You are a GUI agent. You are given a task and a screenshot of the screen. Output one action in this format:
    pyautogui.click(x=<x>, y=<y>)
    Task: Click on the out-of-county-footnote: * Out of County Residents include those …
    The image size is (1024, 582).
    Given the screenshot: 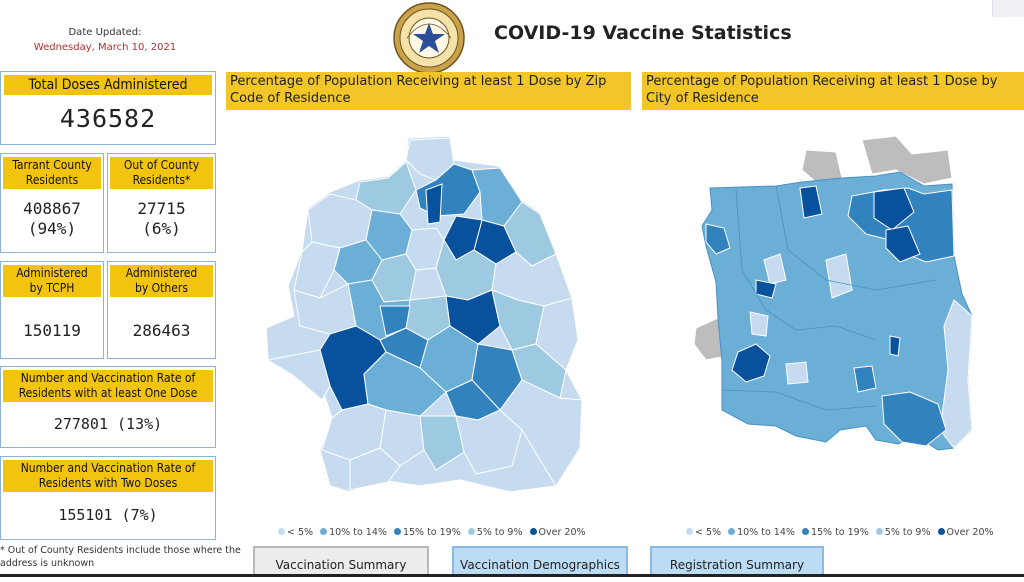 What is the action you would take?
    pyautogui.click(x=120, y=557)
    